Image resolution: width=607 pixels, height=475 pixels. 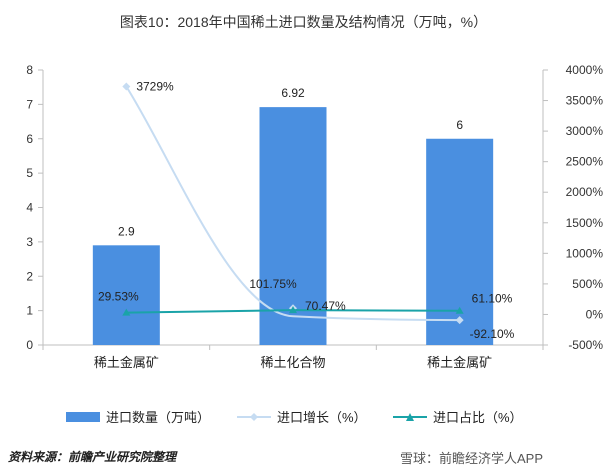 I want to click on y-left-tick-label: 4, so click(x=29, y=208).